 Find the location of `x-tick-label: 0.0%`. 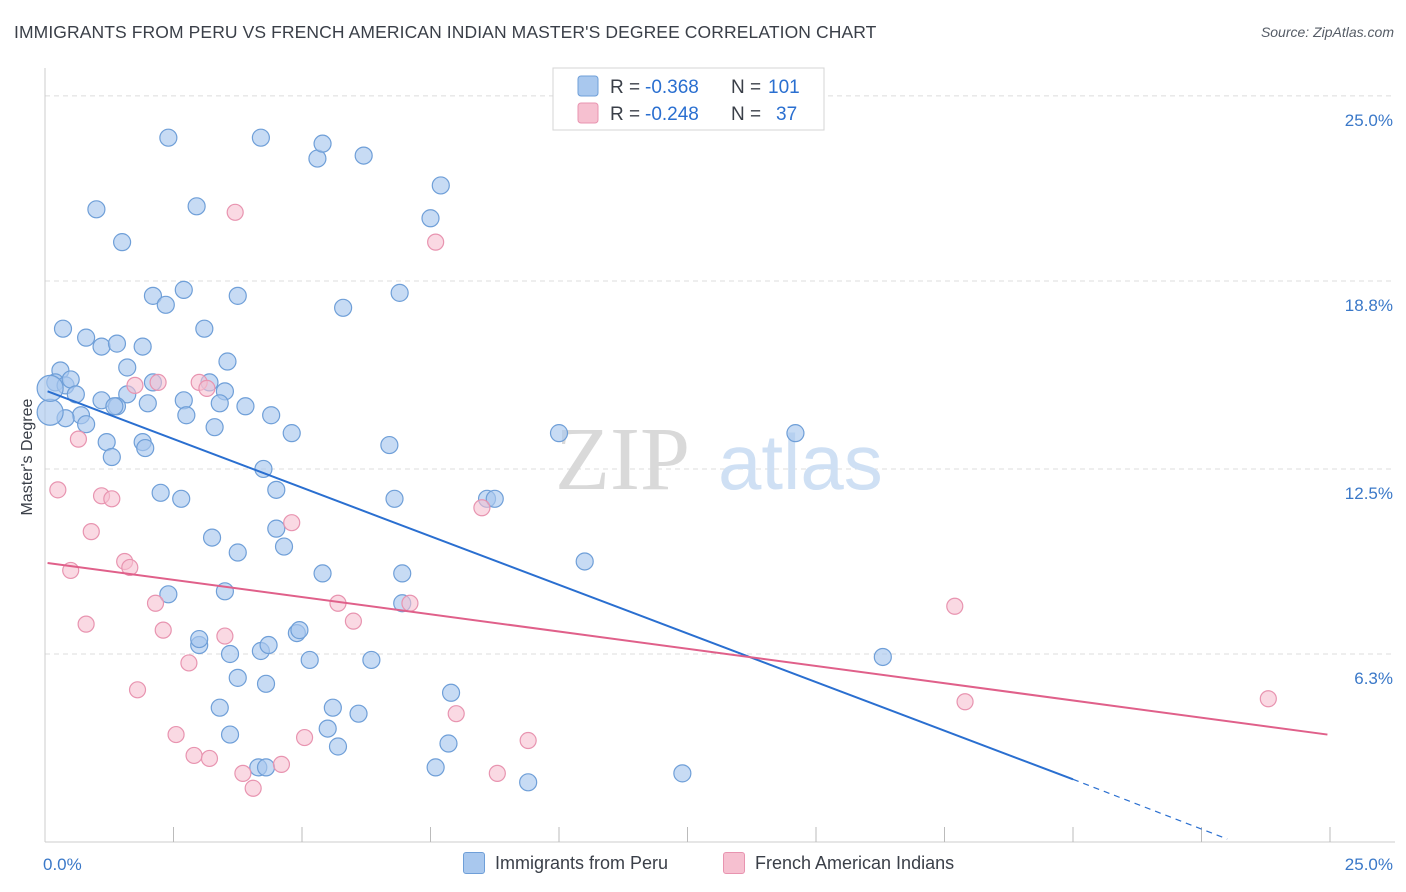

x-tick-label: 0.0% is located at coordinates (62, 864).